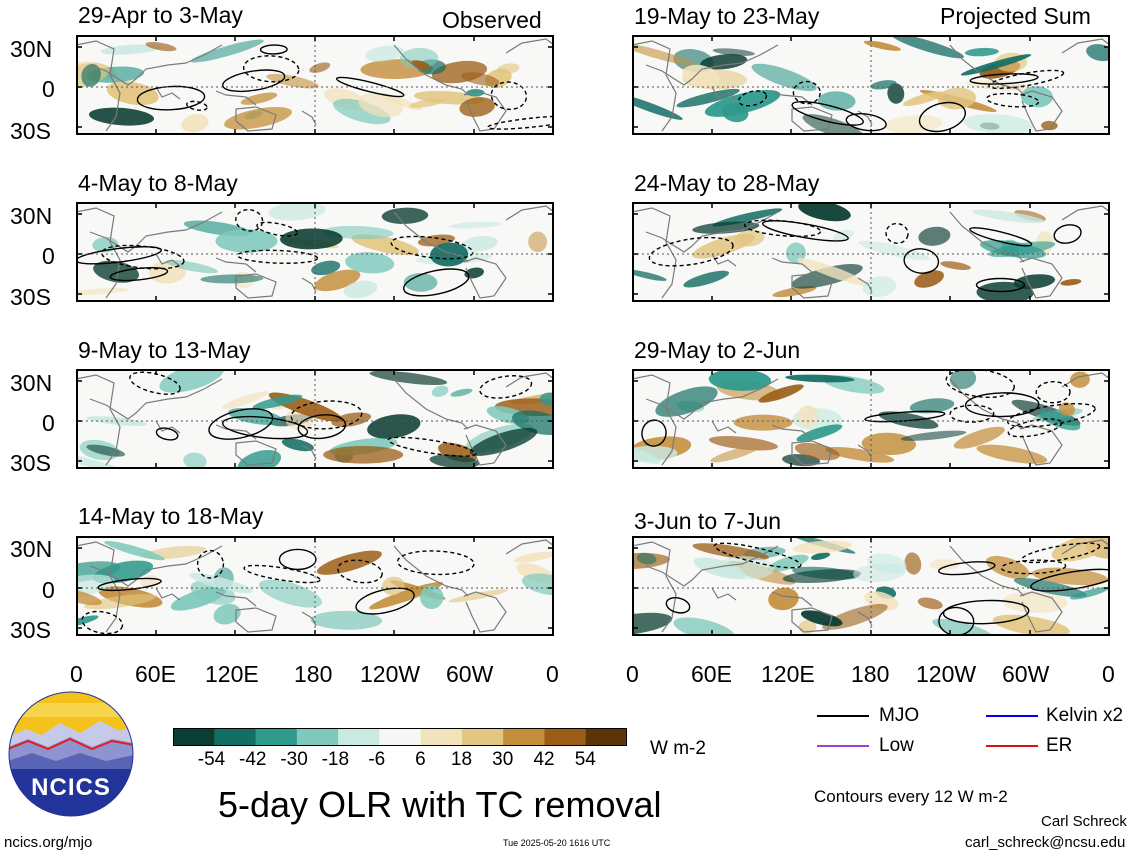 This screenshot has height=856, width=1135. What do you see at coordinates (160, 15) in the screenshot?
I see `panel-title-left-1: 29-Apr to 3-May` at bounding box center [160, 15].